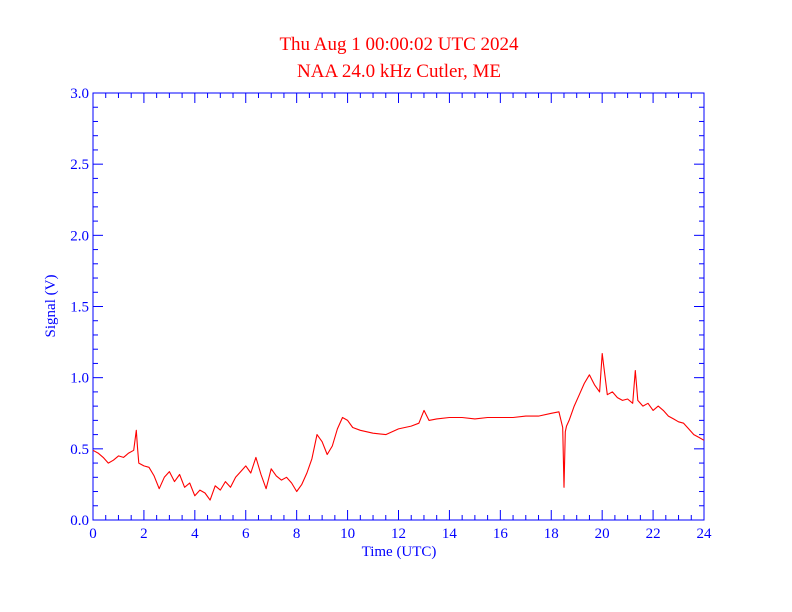  I want to click on x-tick-label: 8, so click(297, 534).